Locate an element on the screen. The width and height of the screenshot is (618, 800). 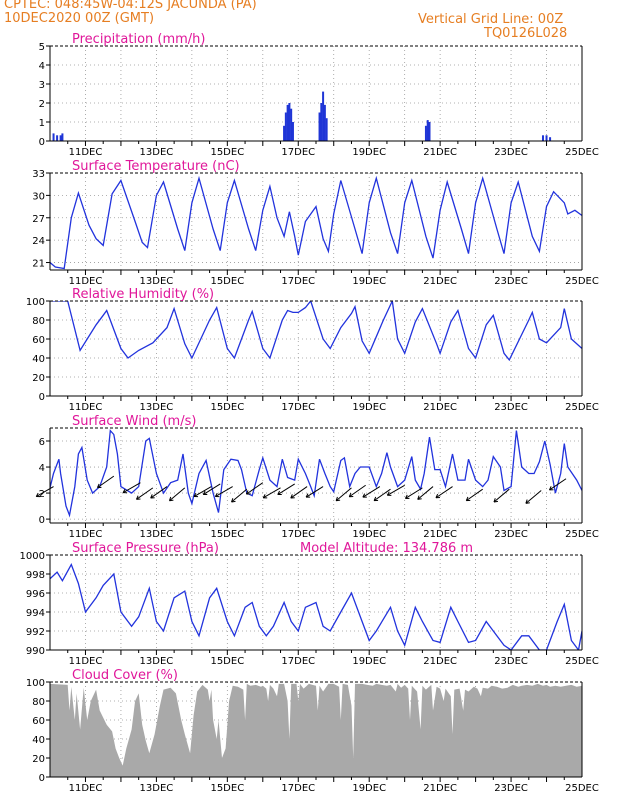
y-tick-label: 24 is located at coordinates (38, 241).